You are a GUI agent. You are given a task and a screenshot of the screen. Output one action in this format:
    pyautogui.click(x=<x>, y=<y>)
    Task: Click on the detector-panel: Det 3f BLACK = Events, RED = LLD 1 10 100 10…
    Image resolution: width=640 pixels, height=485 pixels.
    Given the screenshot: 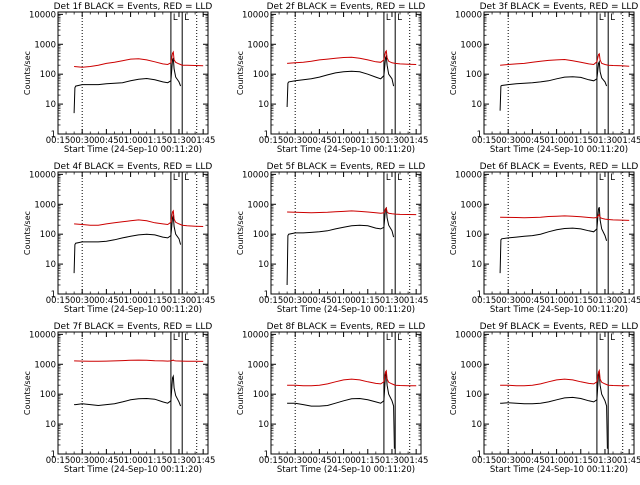 What is the action you would take?
    pyautogui.click(x=544, y=78)
    